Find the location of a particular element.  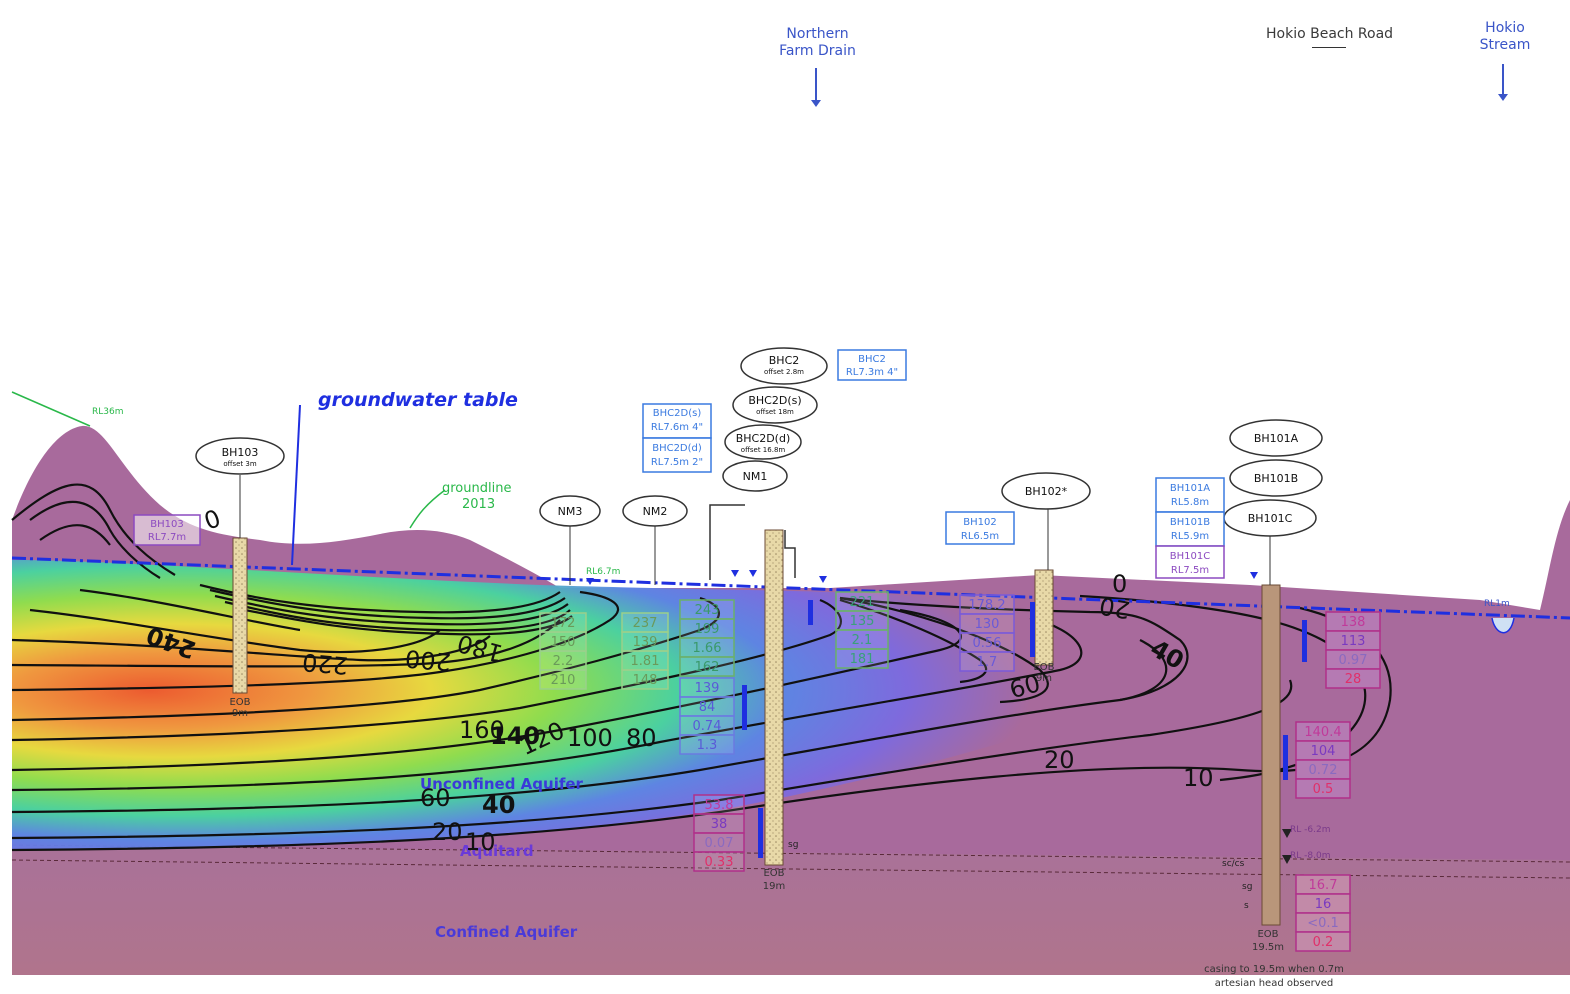

contour-label-160: 160 is located at coordinates (482, 730).